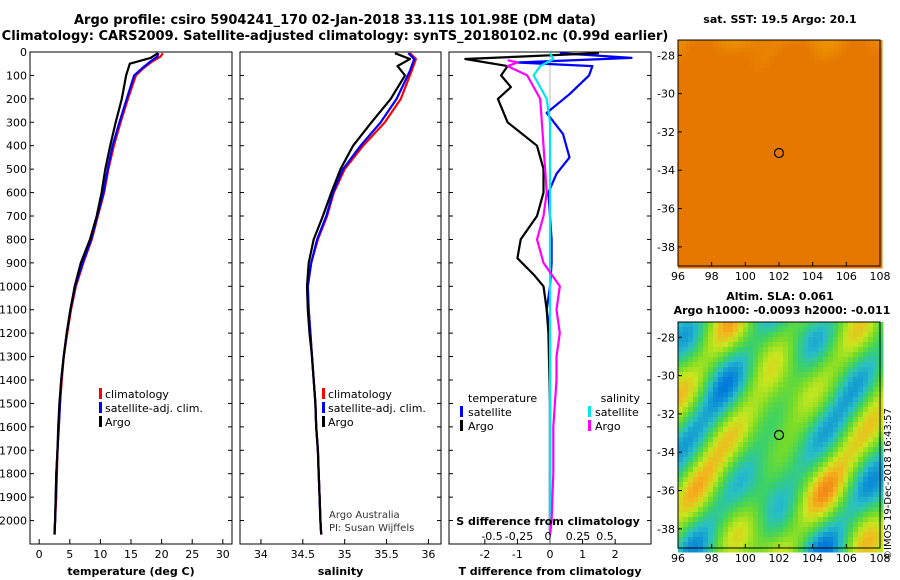  Describe the element at coordinates (574, 293) in the screenshot. I see `series-line-difference` at that location.